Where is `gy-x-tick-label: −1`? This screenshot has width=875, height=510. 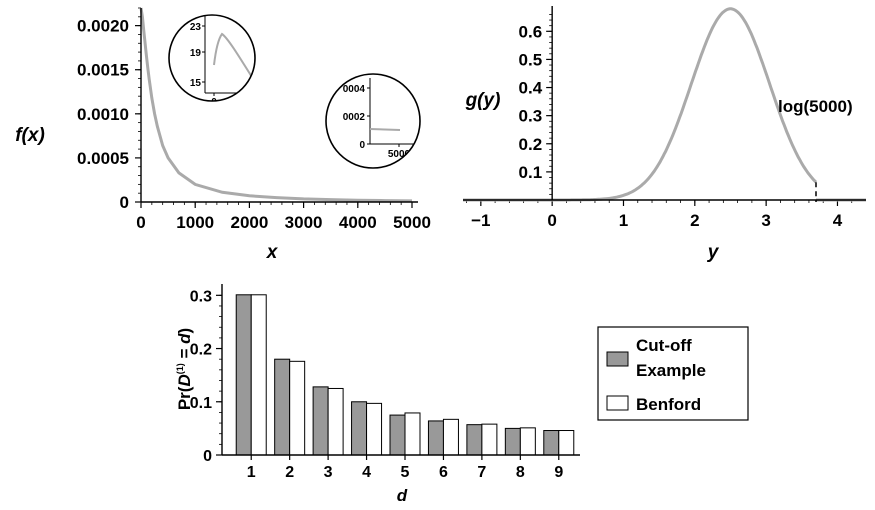 gy-x-tick-label: −1 is located at coordinates (480, 220).